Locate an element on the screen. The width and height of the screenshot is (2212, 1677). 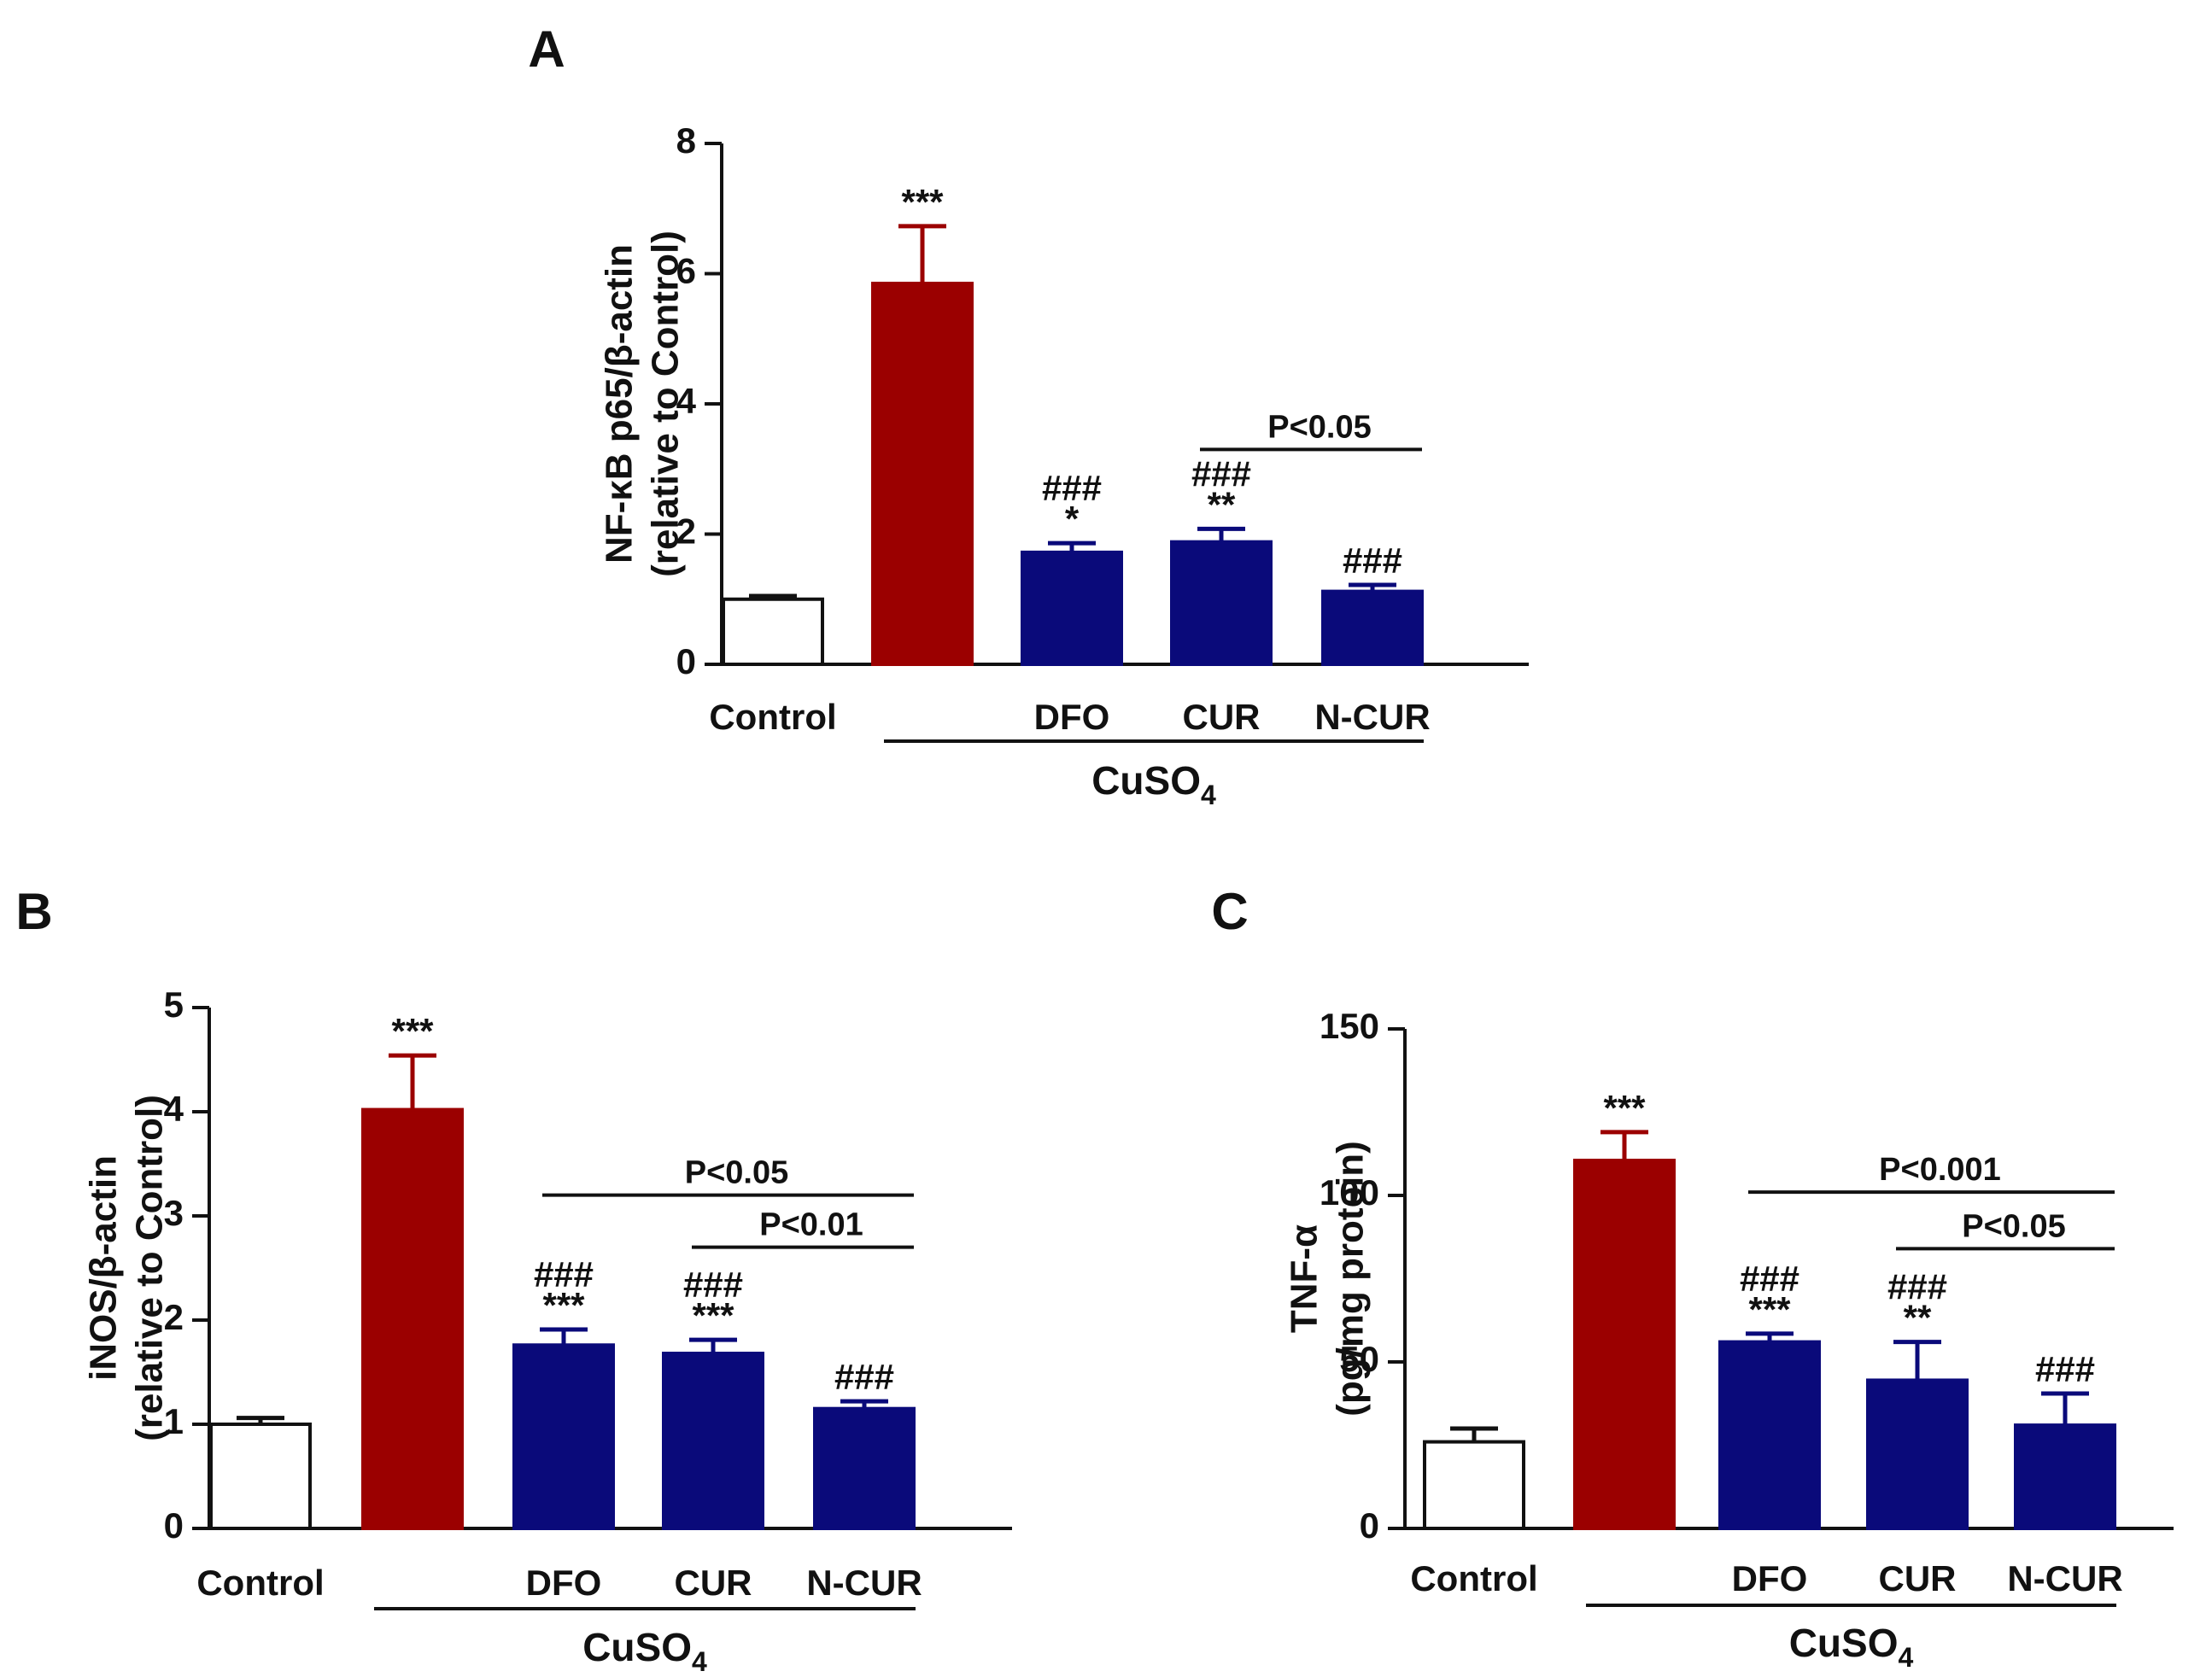
p-value-label: P<0.001 is located at coordinates (1940, 1170).